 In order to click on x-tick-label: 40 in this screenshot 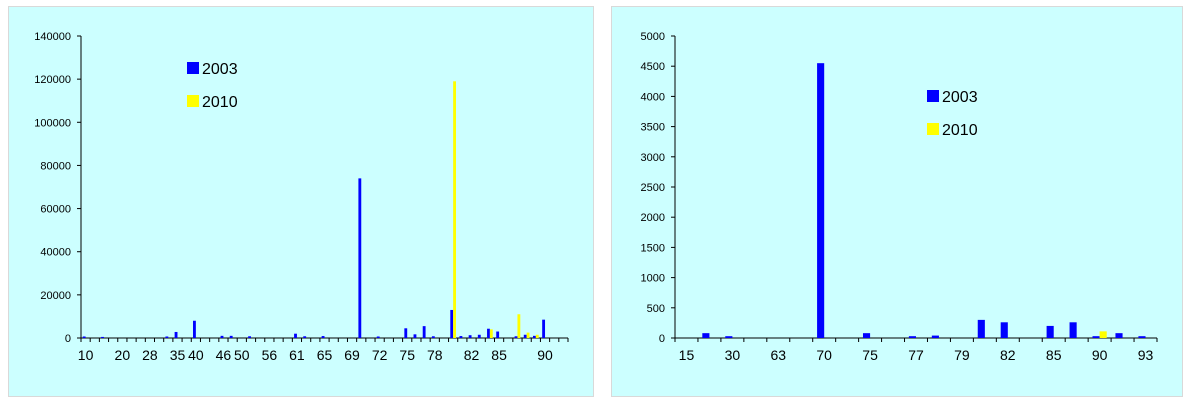, I will do `click(196, 355)`.